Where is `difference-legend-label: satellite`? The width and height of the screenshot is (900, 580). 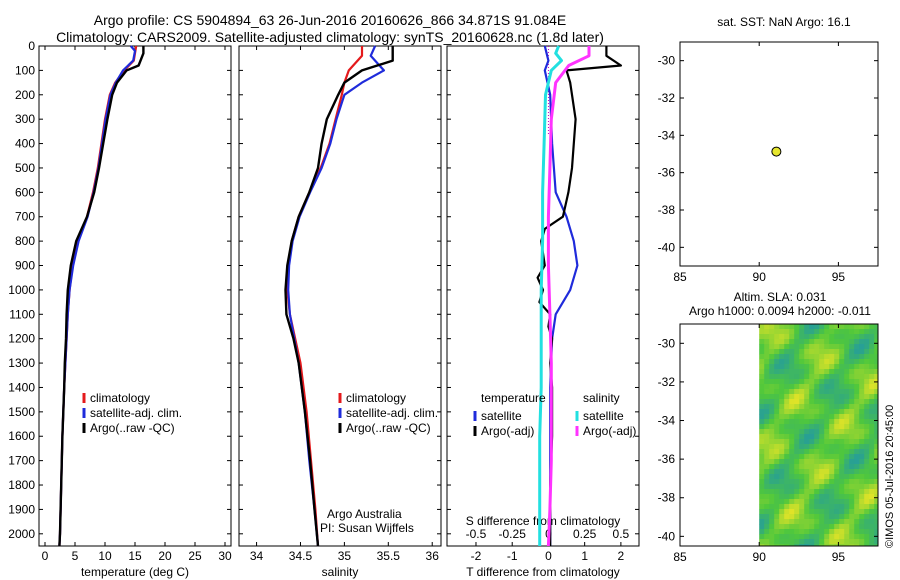 difference-legend-label: satellite is located at coordinates (501, 416).